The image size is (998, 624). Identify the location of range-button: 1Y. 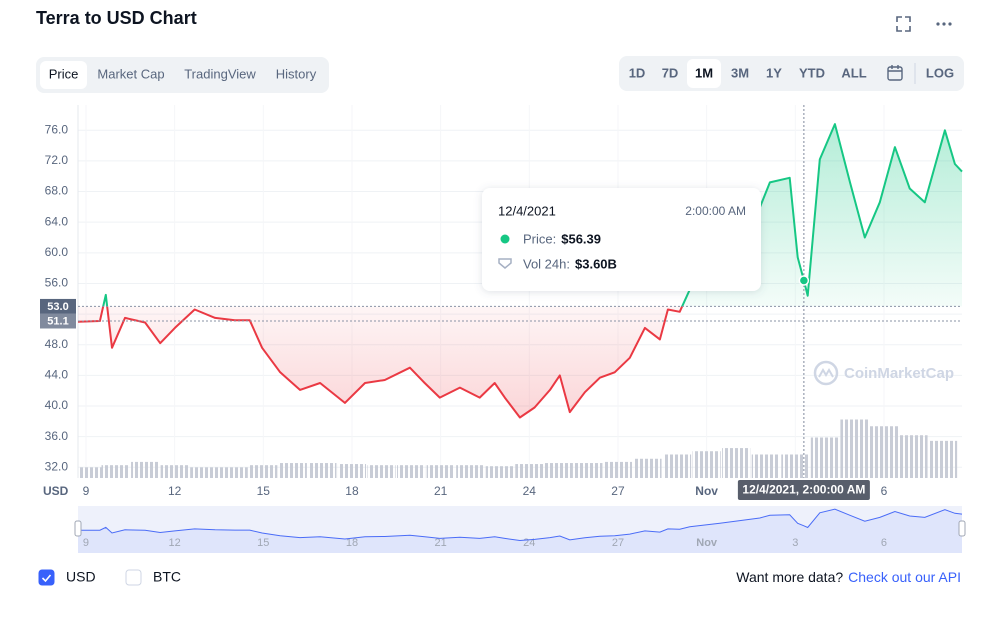
(774, 72).